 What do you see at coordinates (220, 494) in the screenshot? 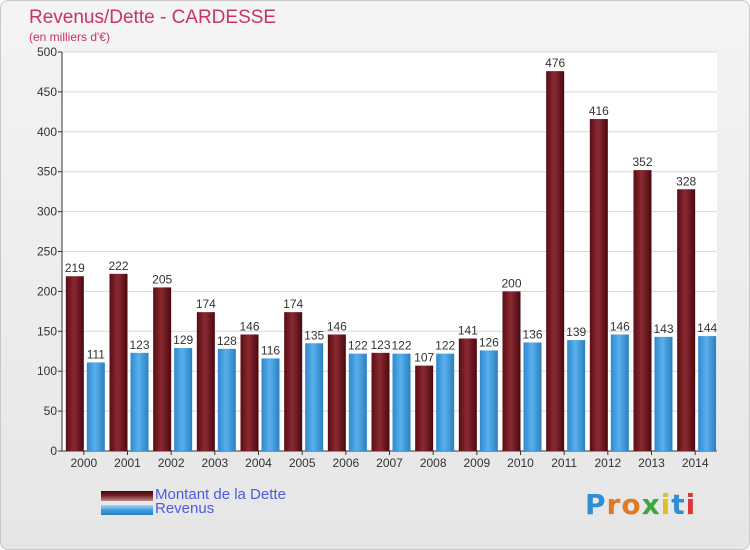
I see `legend-label-dette: Montant de la Dette` at bounding box center [220, 494].